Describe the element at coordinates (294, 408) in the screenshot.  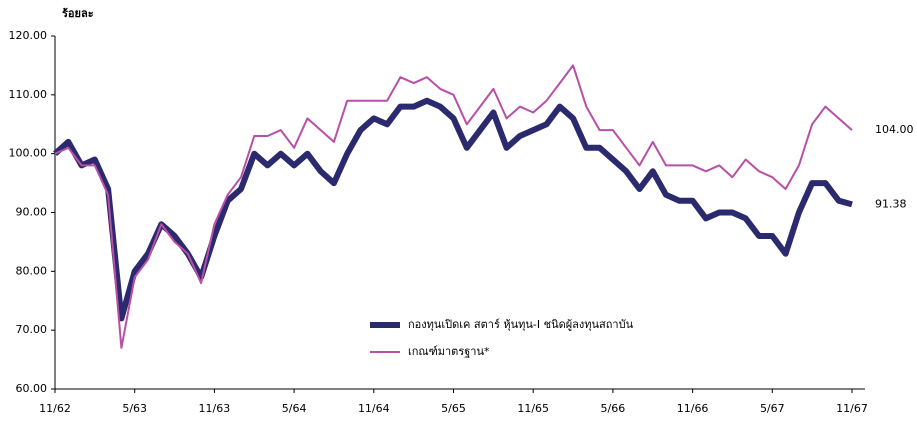
I see `x-tick-label: 5/64` at that location.